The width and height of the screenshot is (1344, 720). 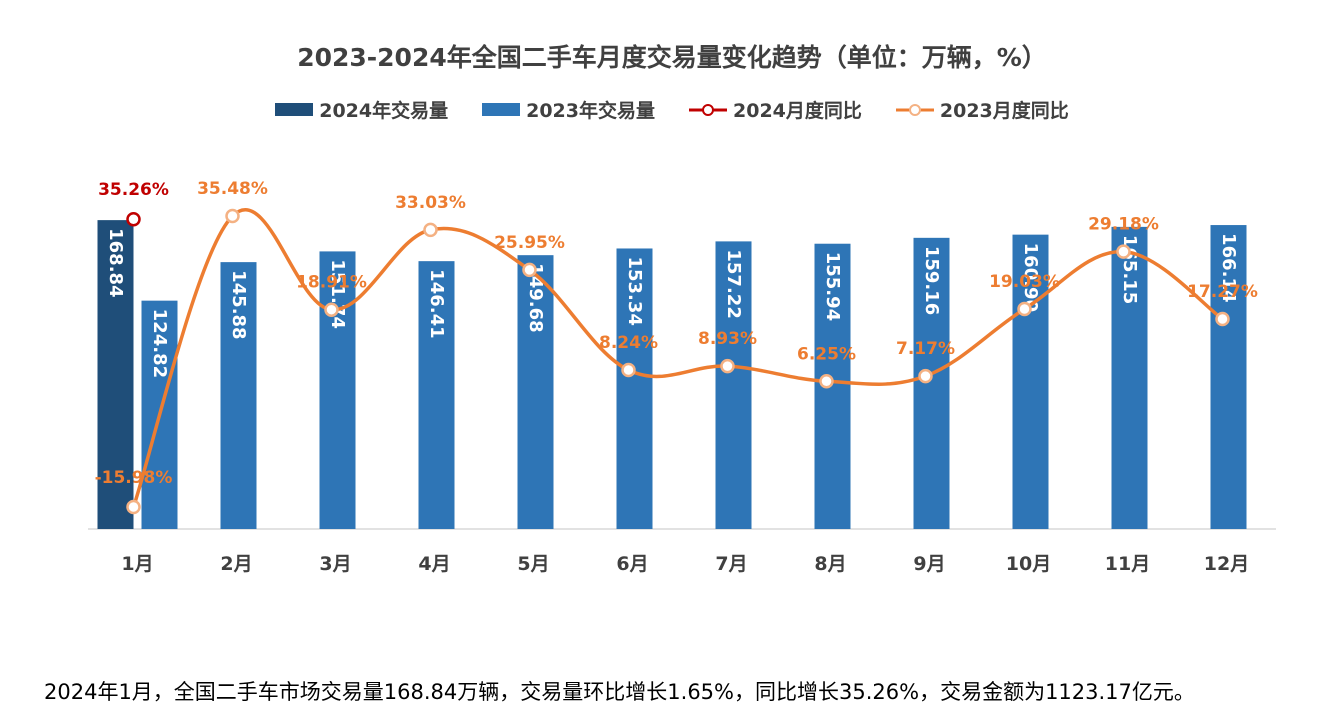 I want to click on point-label-2023-yoy-8月: 6.25%, so click(x=826, y=354).